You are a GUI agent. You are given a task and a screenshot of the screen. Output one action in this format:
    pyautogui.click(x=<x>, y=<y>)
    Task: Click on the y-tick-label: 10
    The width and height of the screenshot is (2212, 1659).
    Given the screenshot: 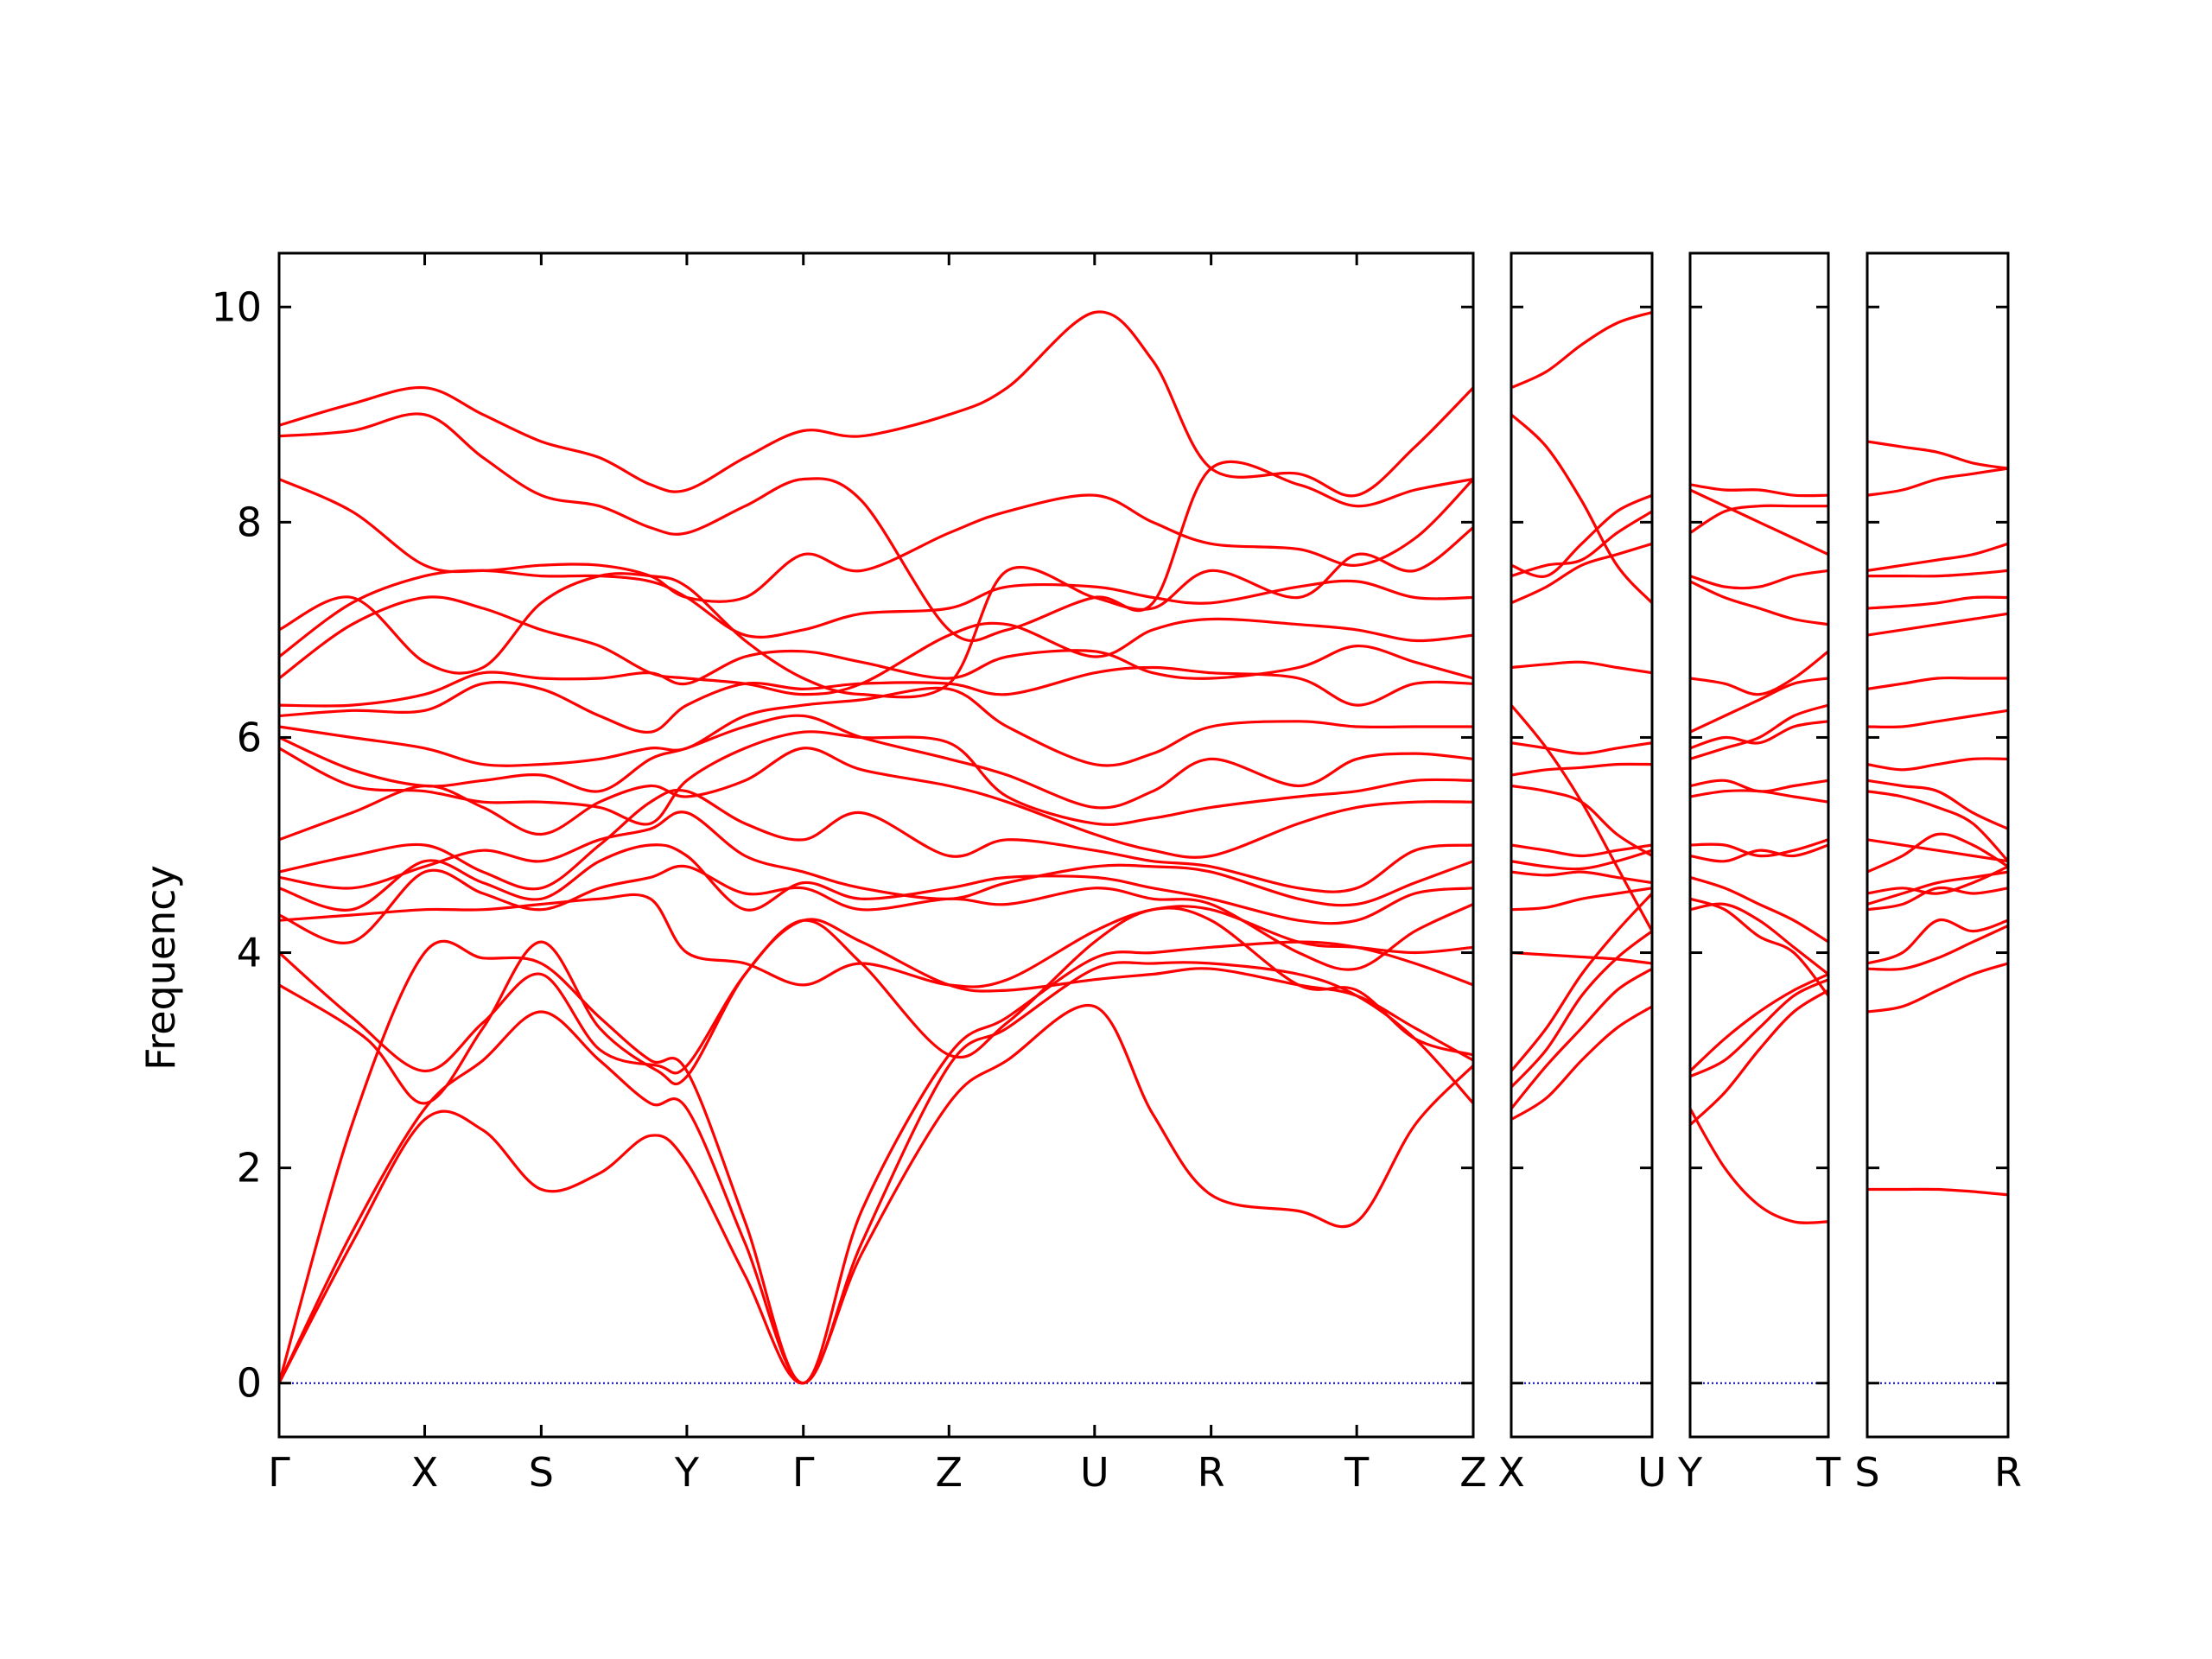 What is the action you would take?
    pyautogui.click(x=236, y=306)
    